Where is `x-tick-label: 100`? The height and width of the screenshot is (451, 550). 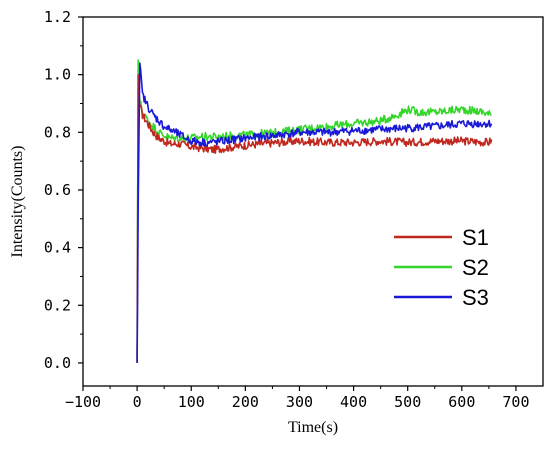
x-tick-label: 100 is located at coordinates (191, 402).